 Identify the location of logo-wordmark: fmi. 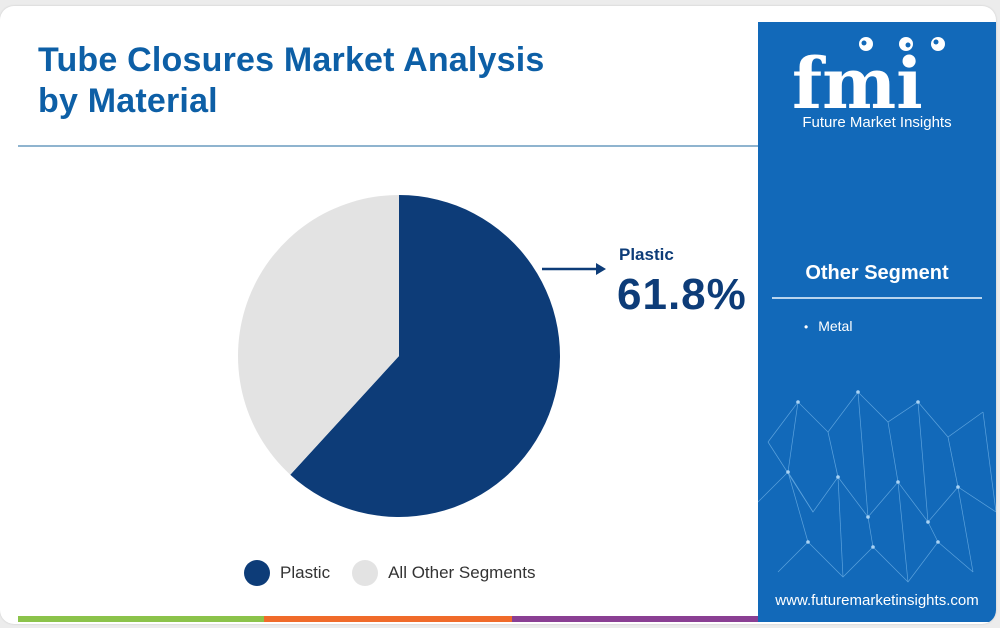
(857, 78).